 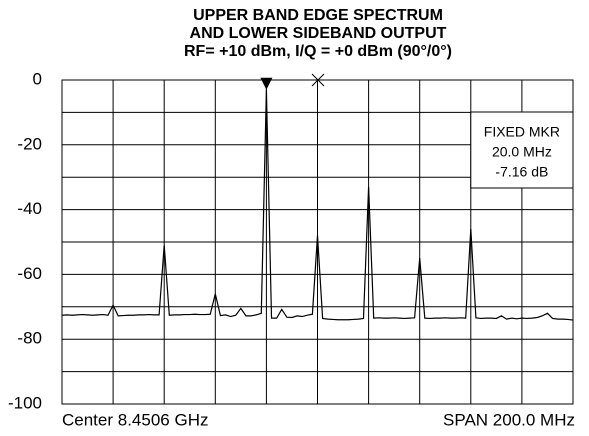 I want to click on annotation: 20.0 MHz, so click(x=522, y=152).